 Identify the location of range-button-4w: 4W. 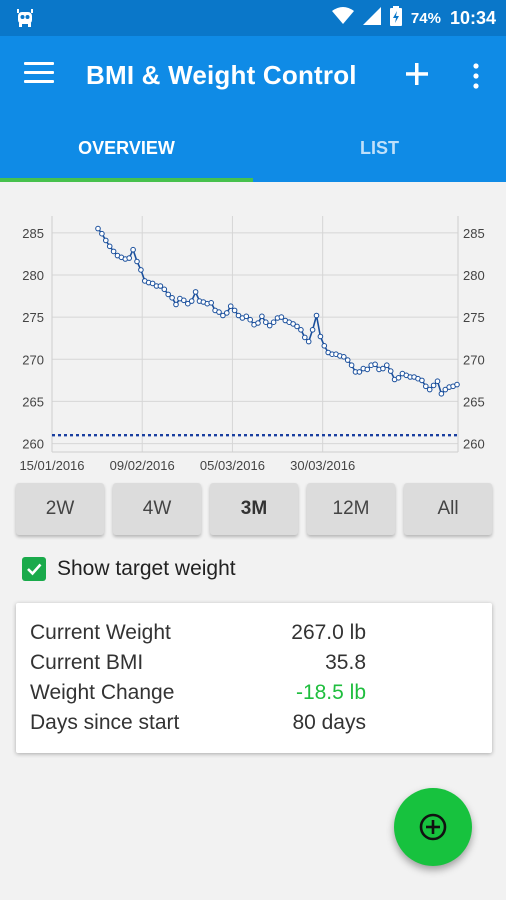
(157, 509).